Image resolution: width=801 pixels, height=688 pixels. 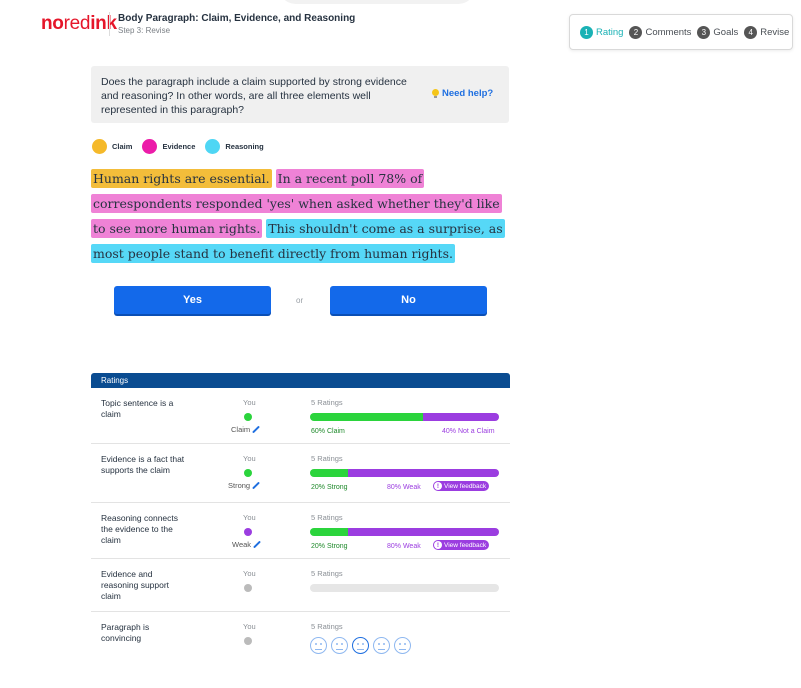 What do you see at coordinates (586, 32) in the screenshot?
I see `step-number: 1` at bounding box center [586, 32].